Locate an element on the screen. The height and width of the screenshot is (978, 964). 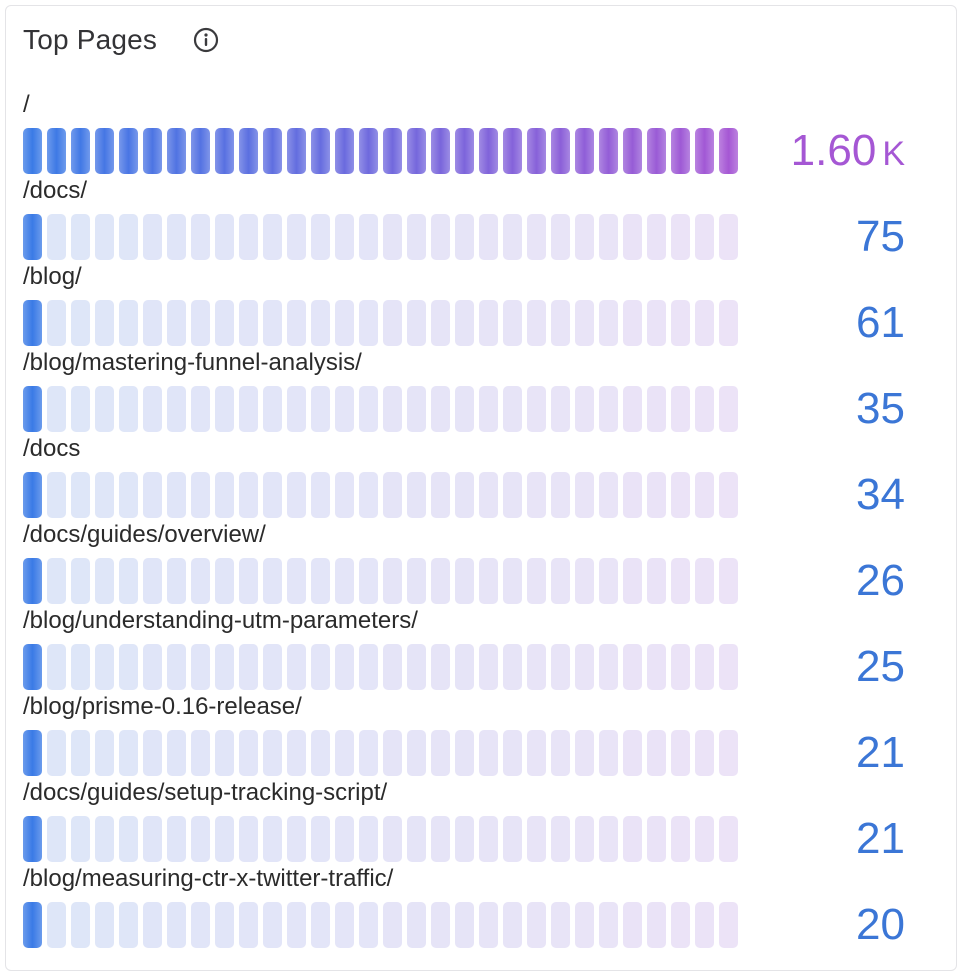
page-views-value: 21 is located at coordinates (880, 839).